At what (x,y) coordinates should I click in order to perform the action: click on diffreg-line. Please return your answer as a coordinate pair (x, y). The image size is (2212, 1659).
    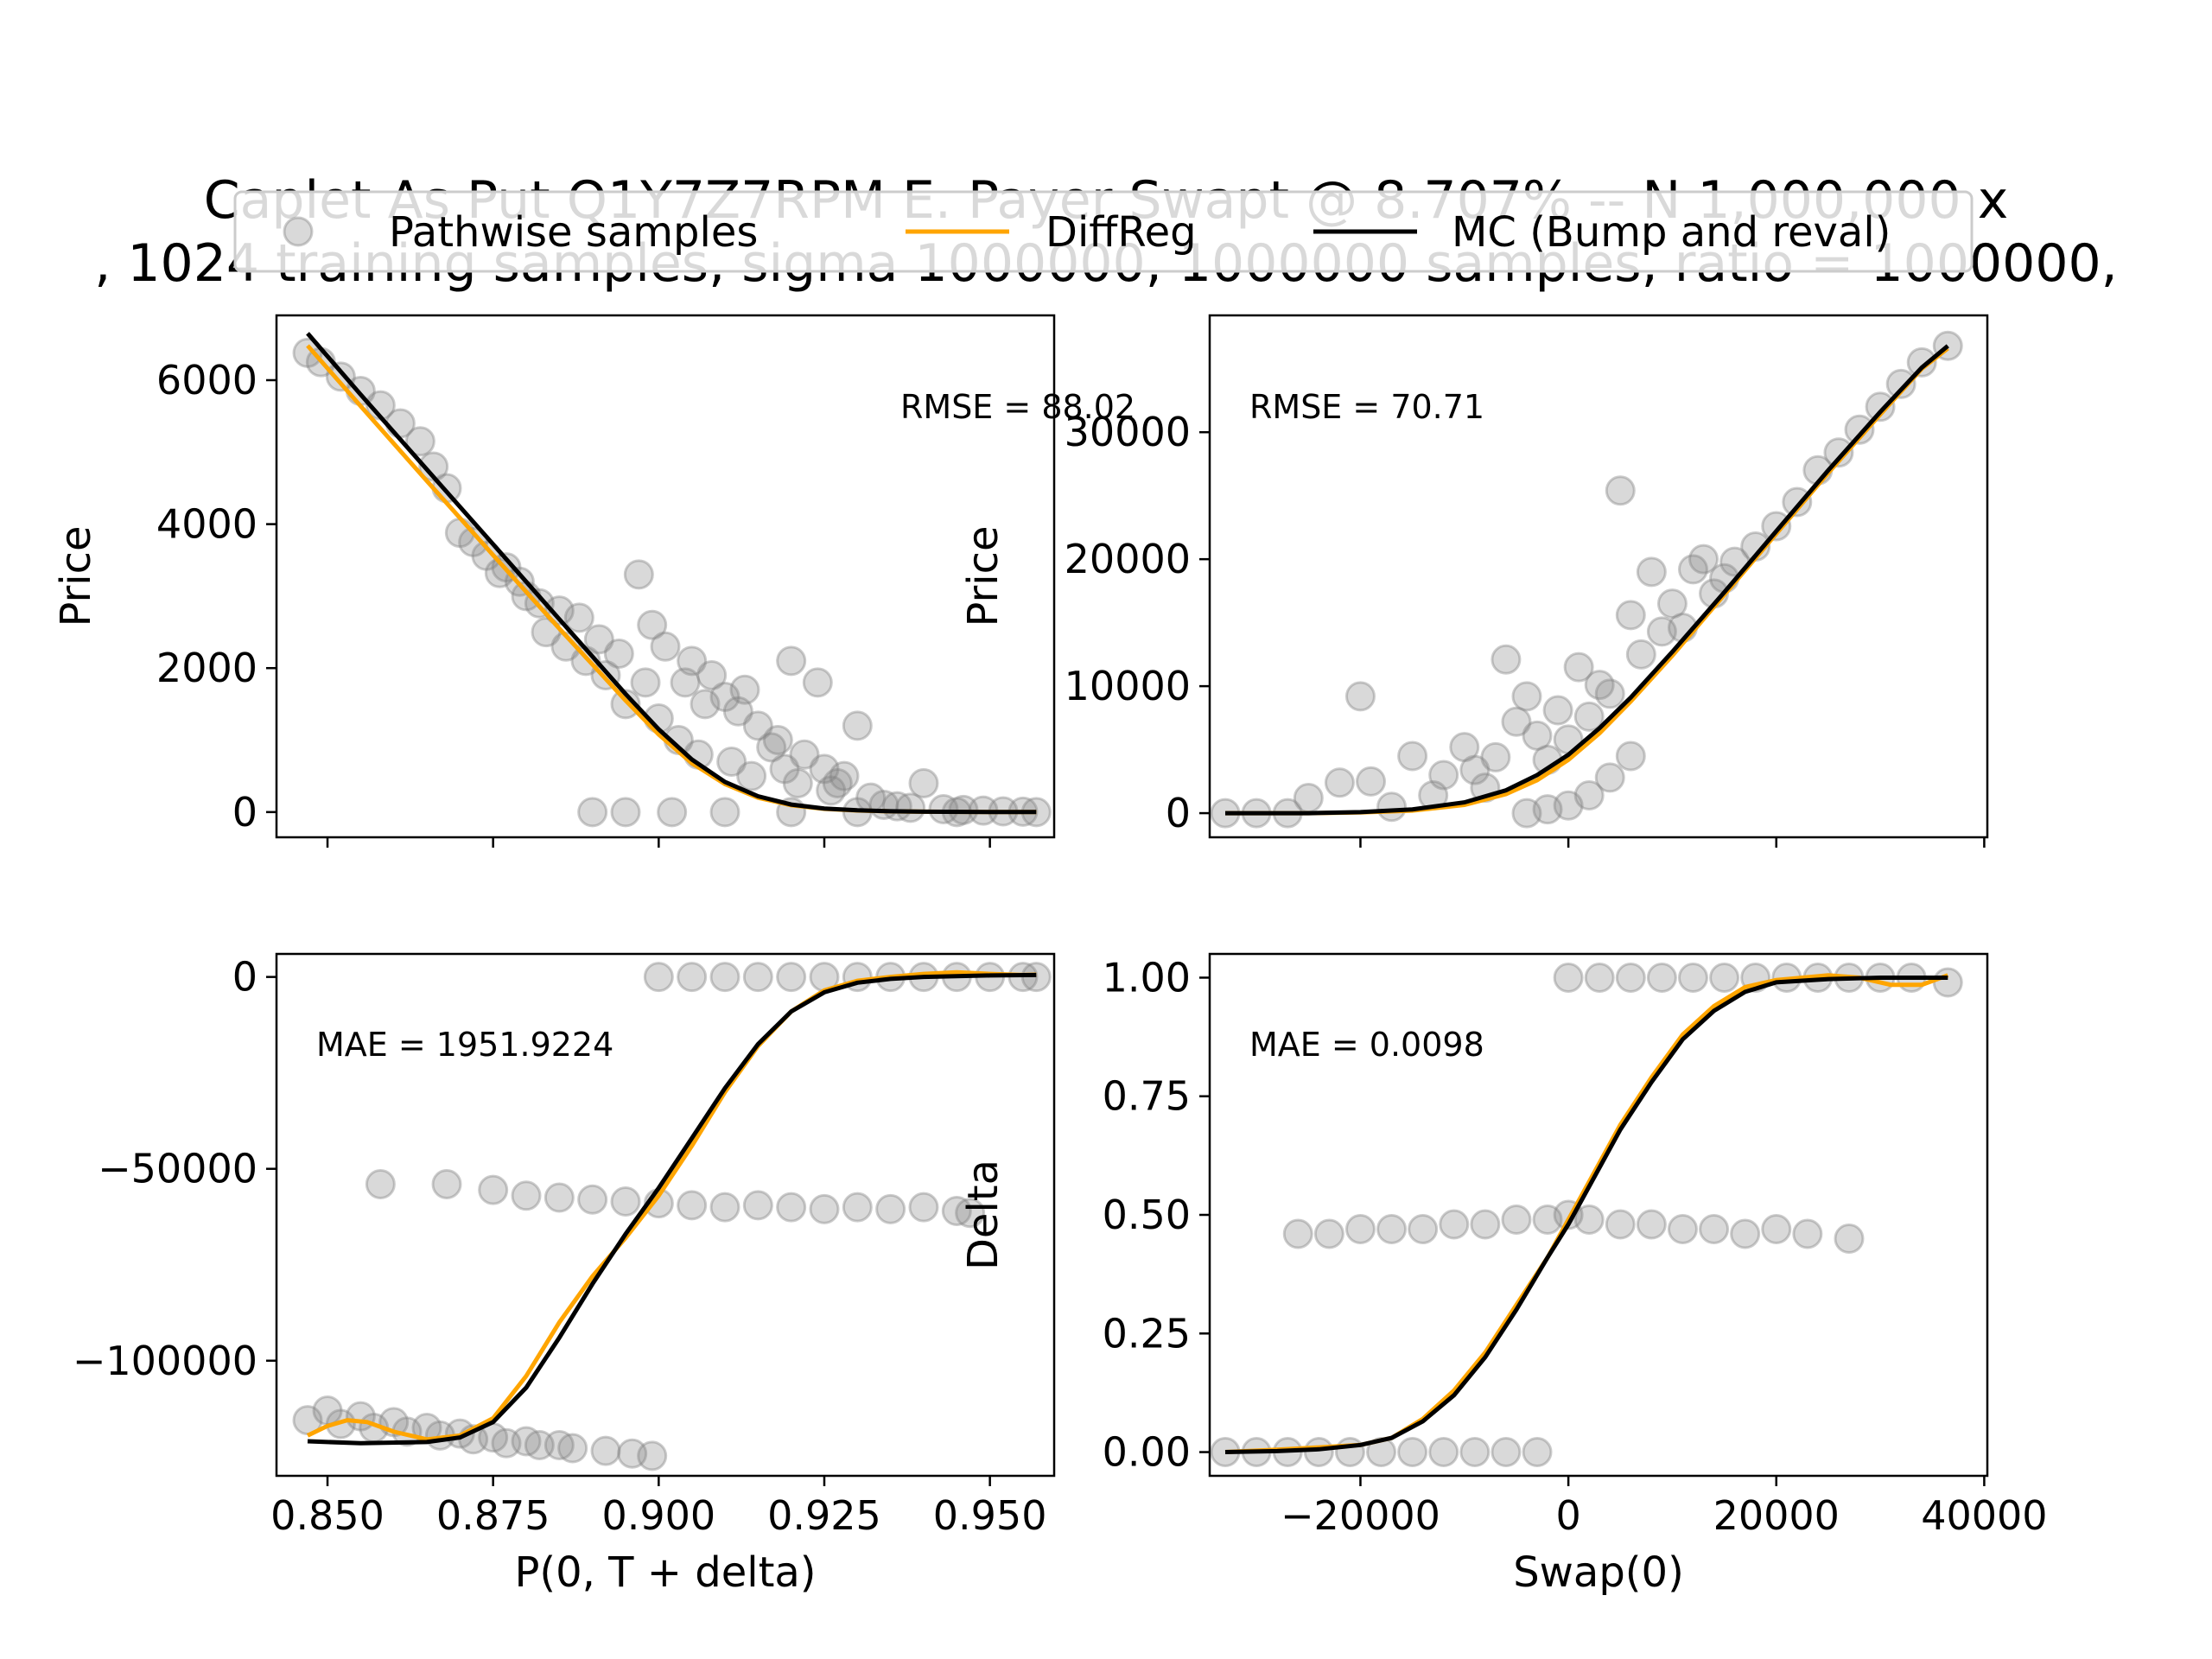
    Looking at the image, I should click on (671, 1205).